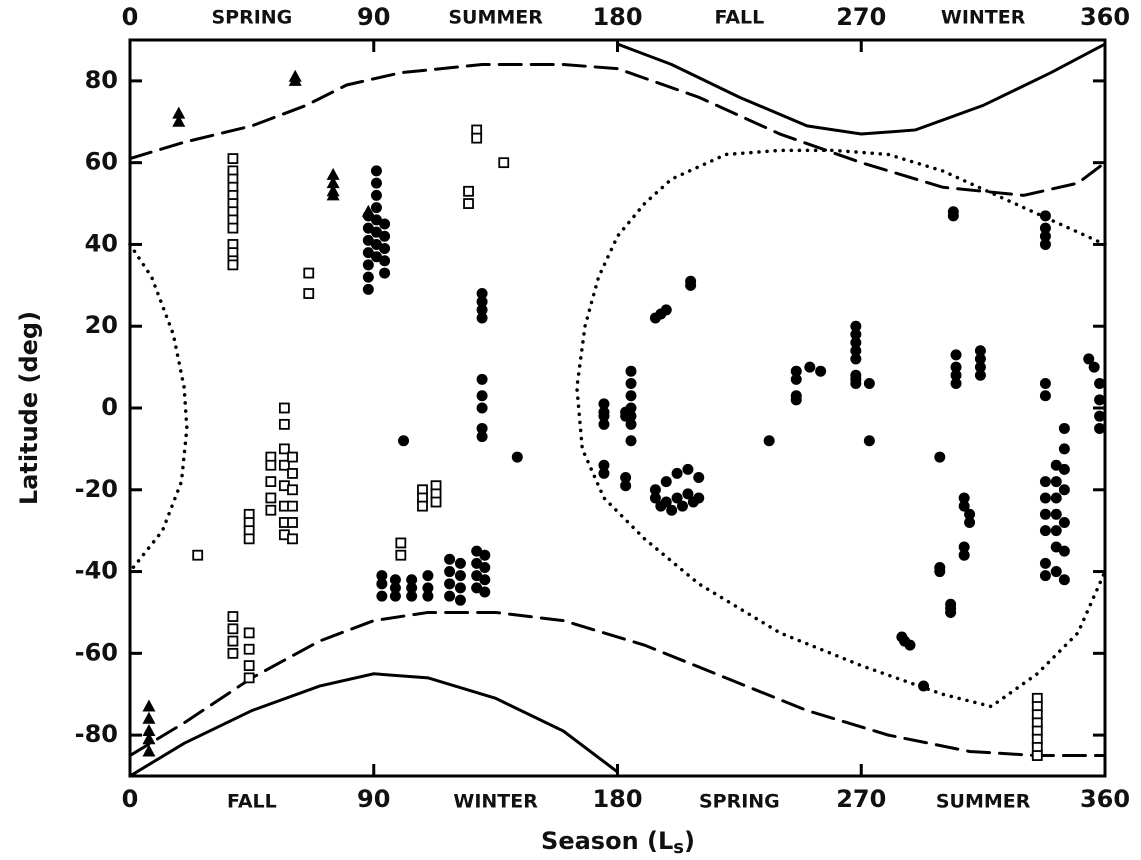 This screenshot has width=1141, height=860. What do you see at coordinates (689, 841) in the screenshot?
I see `x-axis-label-end: )` at bounding box center [689, 841].